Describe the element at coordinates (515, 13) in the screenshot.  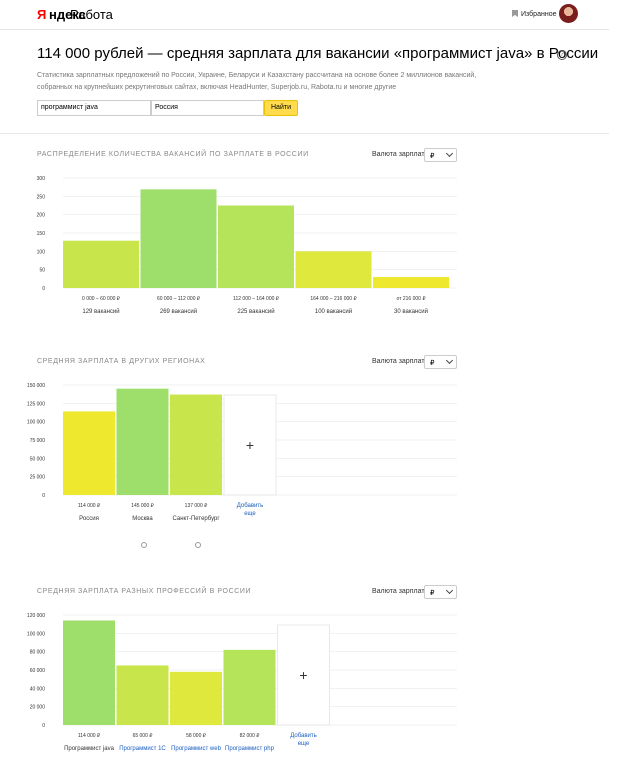
I see `bookmark-icon` at that location.